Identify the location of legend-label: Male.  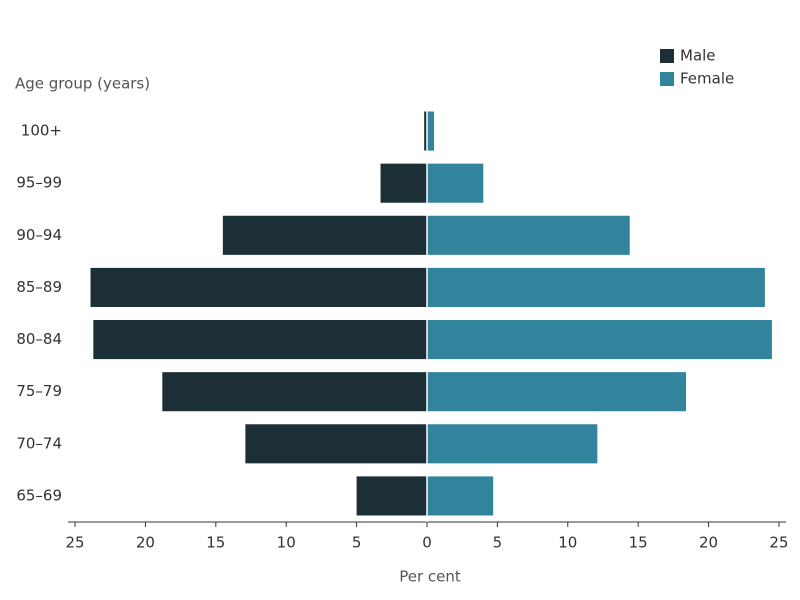
(698, 56).